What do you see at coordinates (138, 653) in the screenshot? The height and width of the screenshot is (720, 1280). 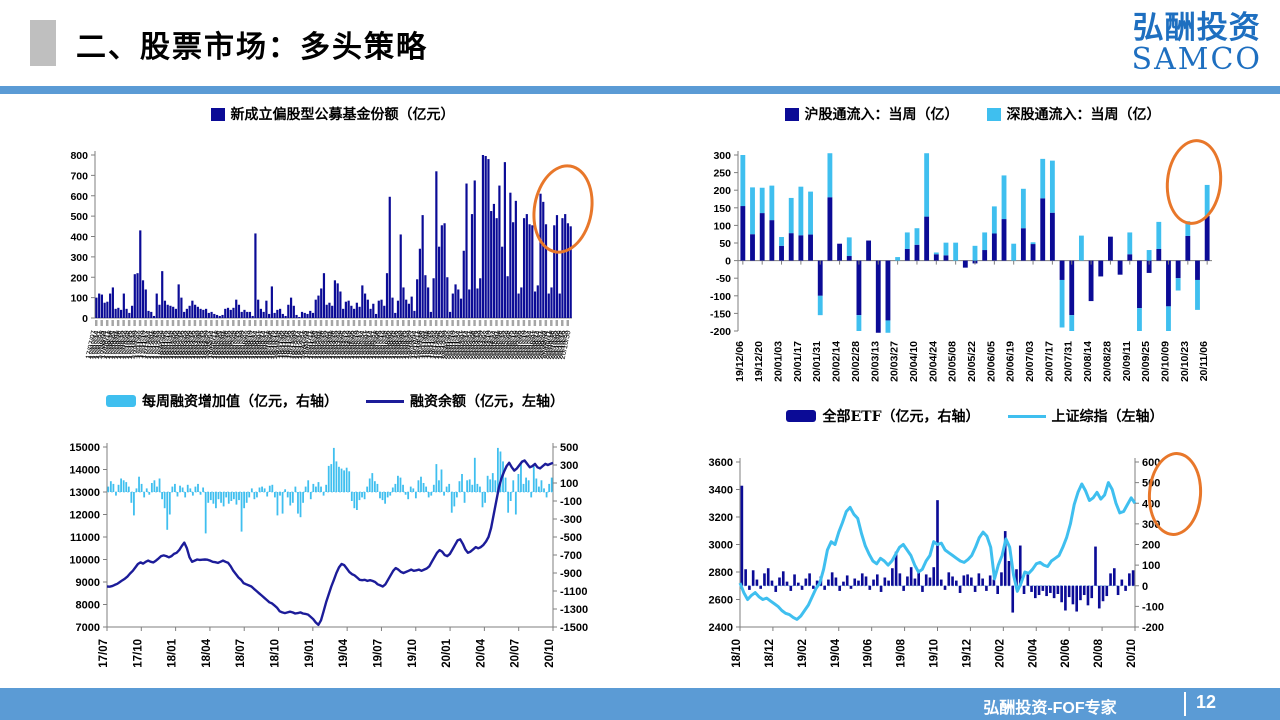 I see `svg-text: 17/10` at bounding box center [138, 653].